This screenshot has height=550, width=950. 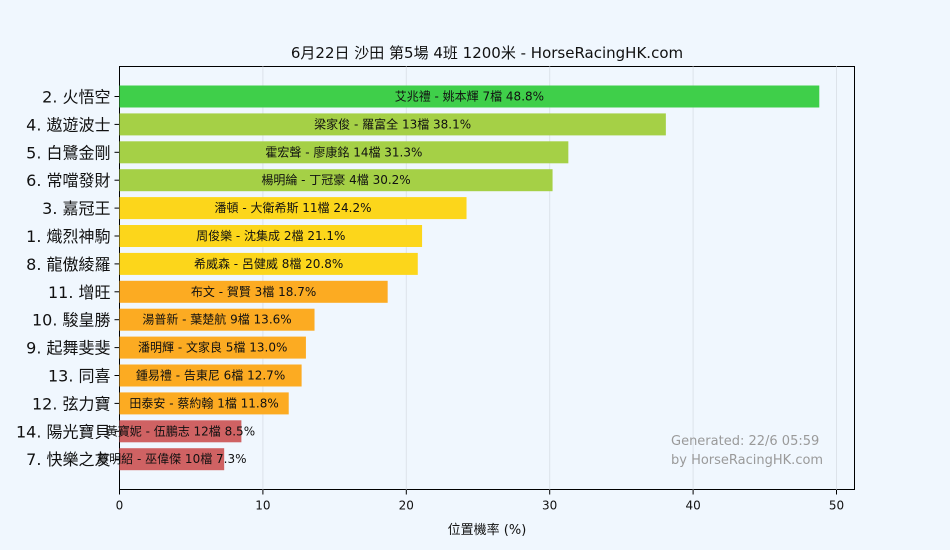 I want to click on bar-label: 蔡明紹 - 巫偉傑 10檔 7.3%, so click(x=171, y=459).